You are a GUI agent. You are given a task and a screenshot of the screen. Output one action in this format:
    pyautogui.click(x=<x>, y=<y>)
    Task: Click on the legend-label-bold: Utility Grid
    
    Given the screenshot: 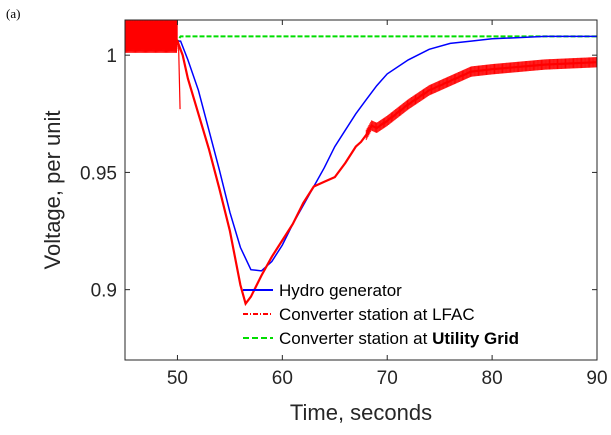 What is the action you would take?
    pyautogui.click(x=473, y=338)
    